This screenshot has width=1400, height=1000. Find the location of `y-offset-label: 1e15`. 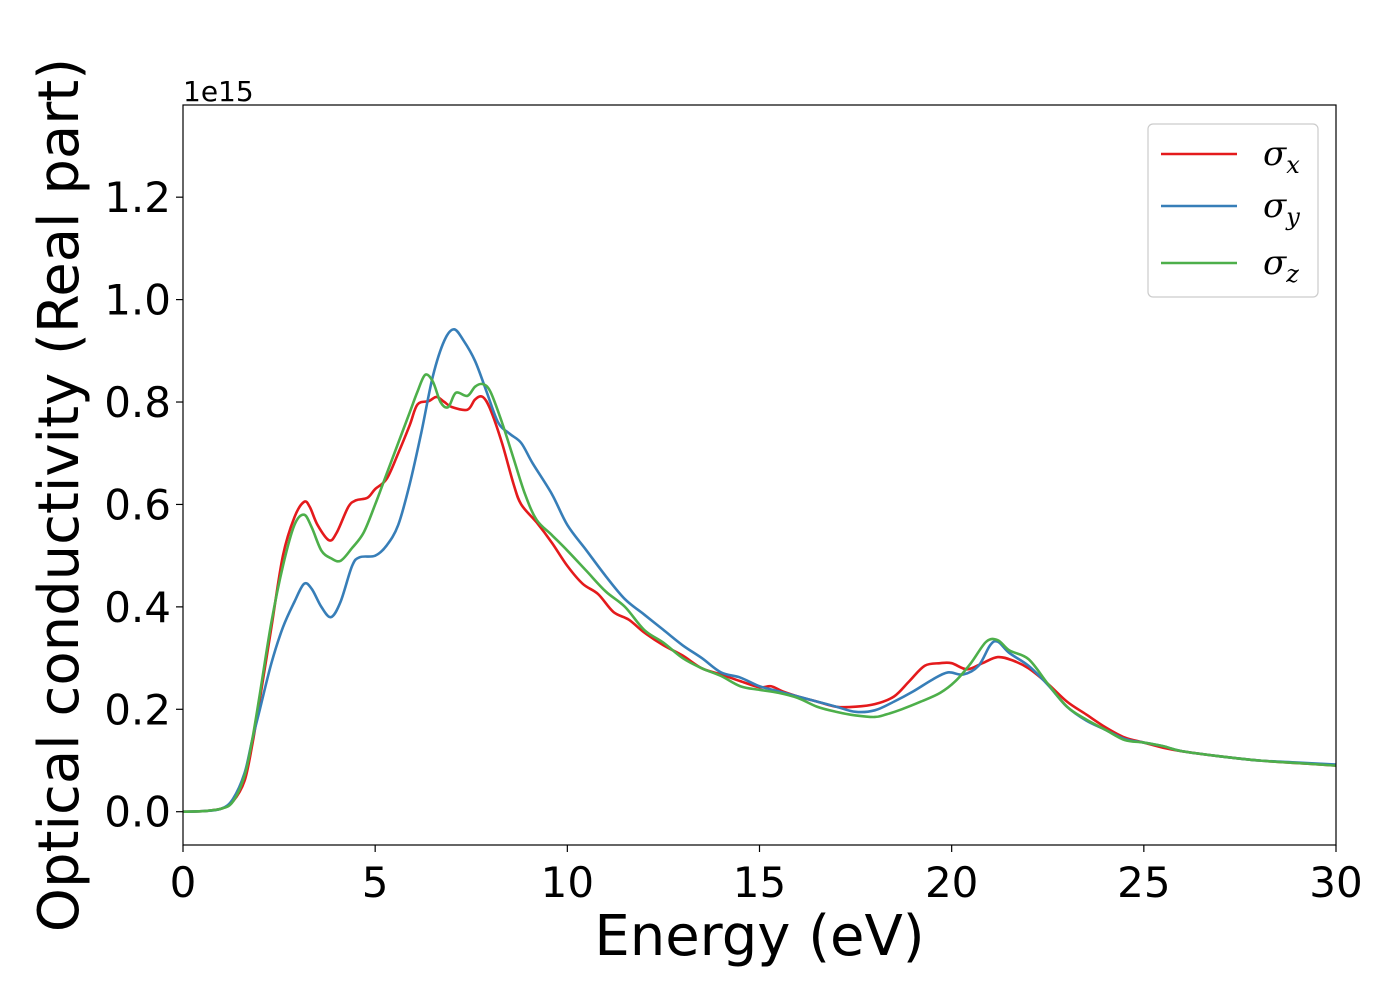

y-offset-label: 1e15 is located at coordinates (218, 91).